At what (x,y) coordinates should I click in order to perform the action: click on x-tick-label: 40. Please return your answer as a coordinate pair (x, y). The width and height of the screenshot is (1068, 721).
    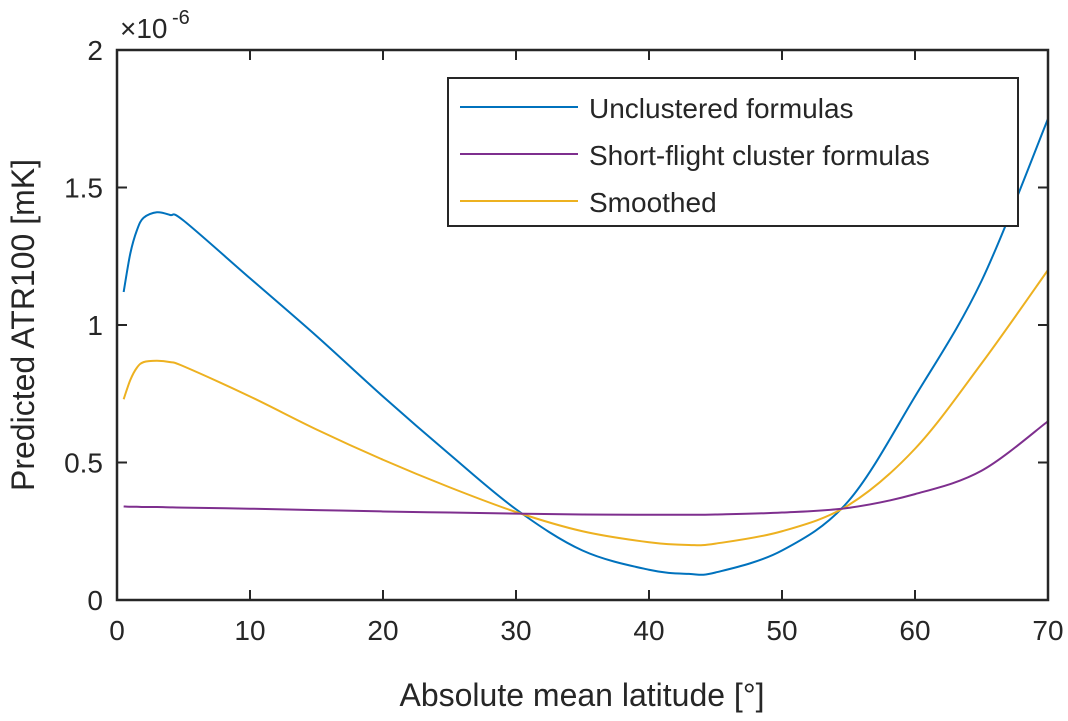
    Looking at the image, I should click on (648, 630).